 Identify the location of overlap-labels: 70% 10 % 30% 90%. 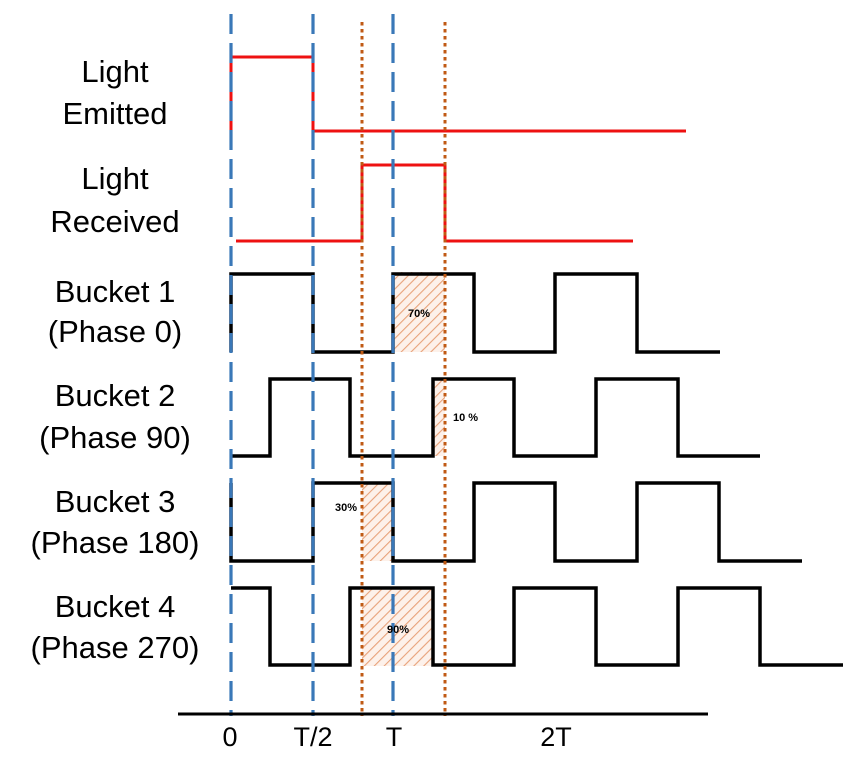
(406, 472).